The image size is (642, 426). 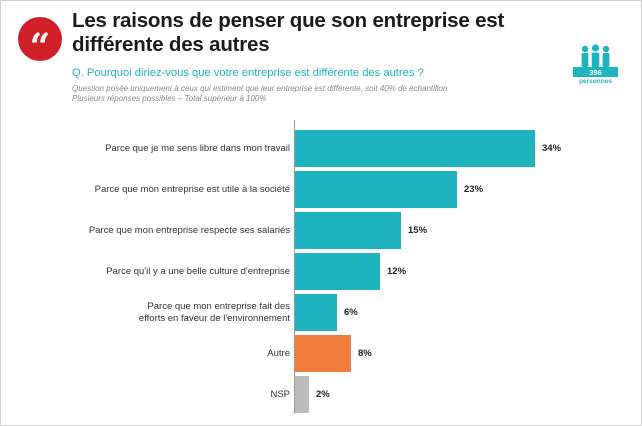 What do you see at coordinates (595, 63) in the screenshot?
I see `people-icon` at bounding box center [595, 63].